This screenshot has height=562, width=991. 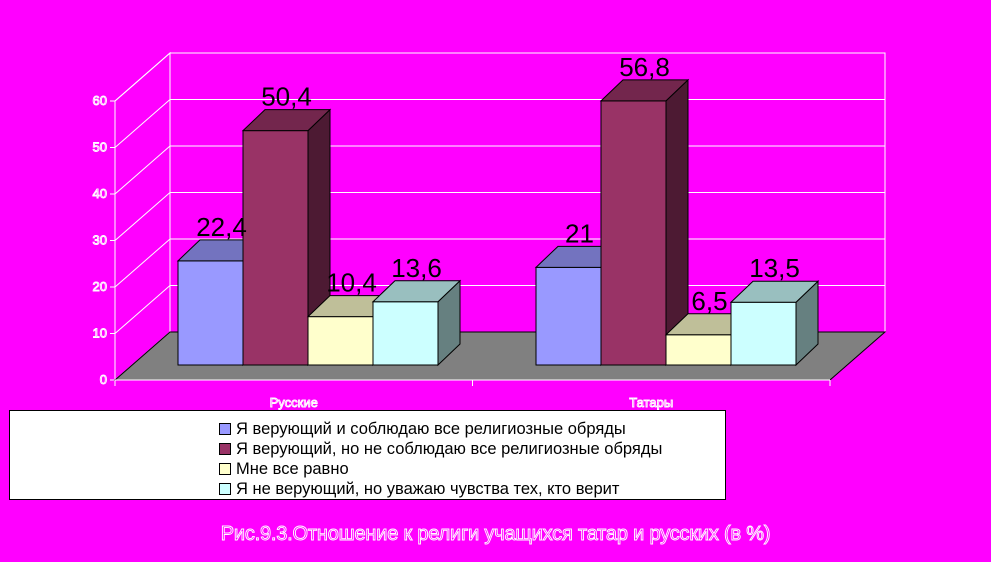 What do you see at coordinates (100, 240) in the screenshot?
I see `y-tick-label: 30` at bounding box center [100, 240].